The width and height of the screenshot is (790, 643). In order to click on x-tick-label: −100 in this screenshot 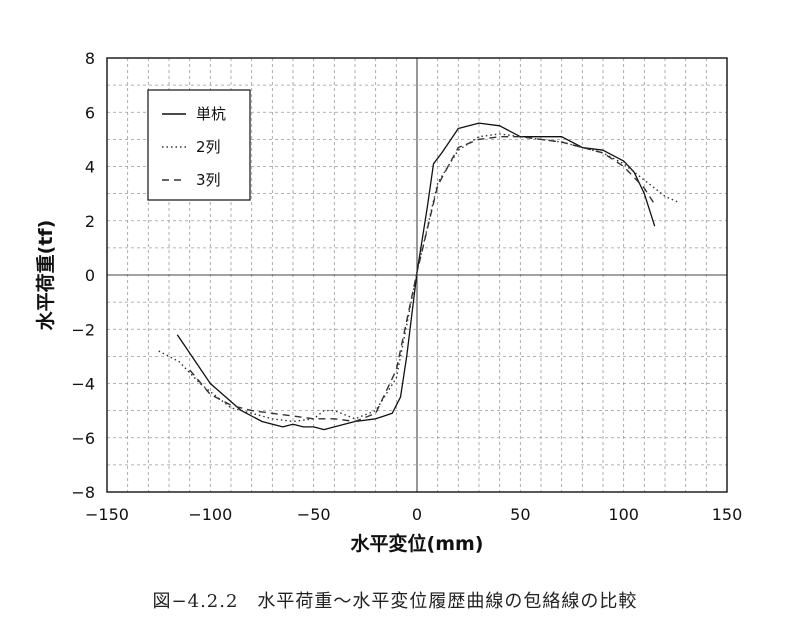, I will do `click(210, 514)`.